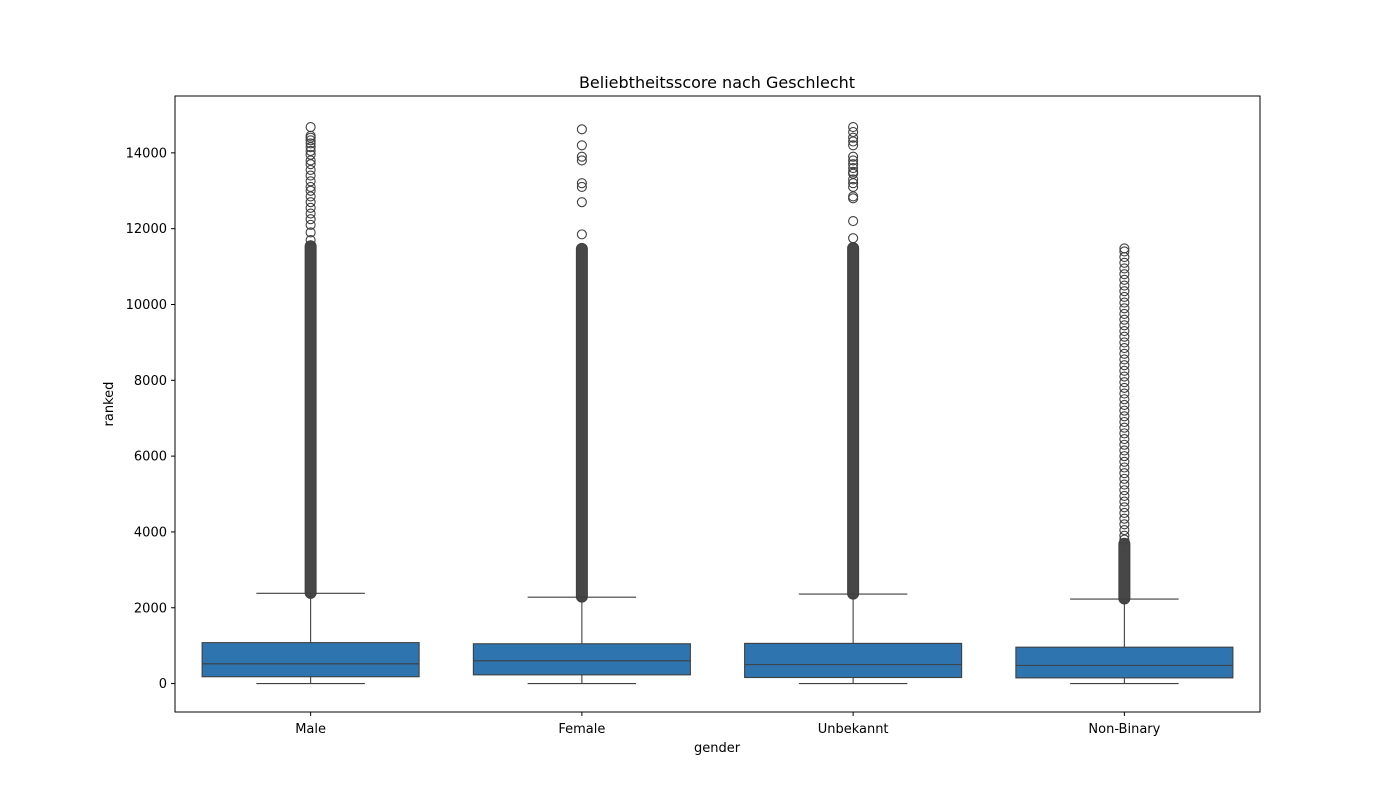 This screenshot has height=800, width=1400. What do you see at coordinates (150, 381) in the screenshot?
I see `y-tick-label: 8000` at bounding box center [150, 381].